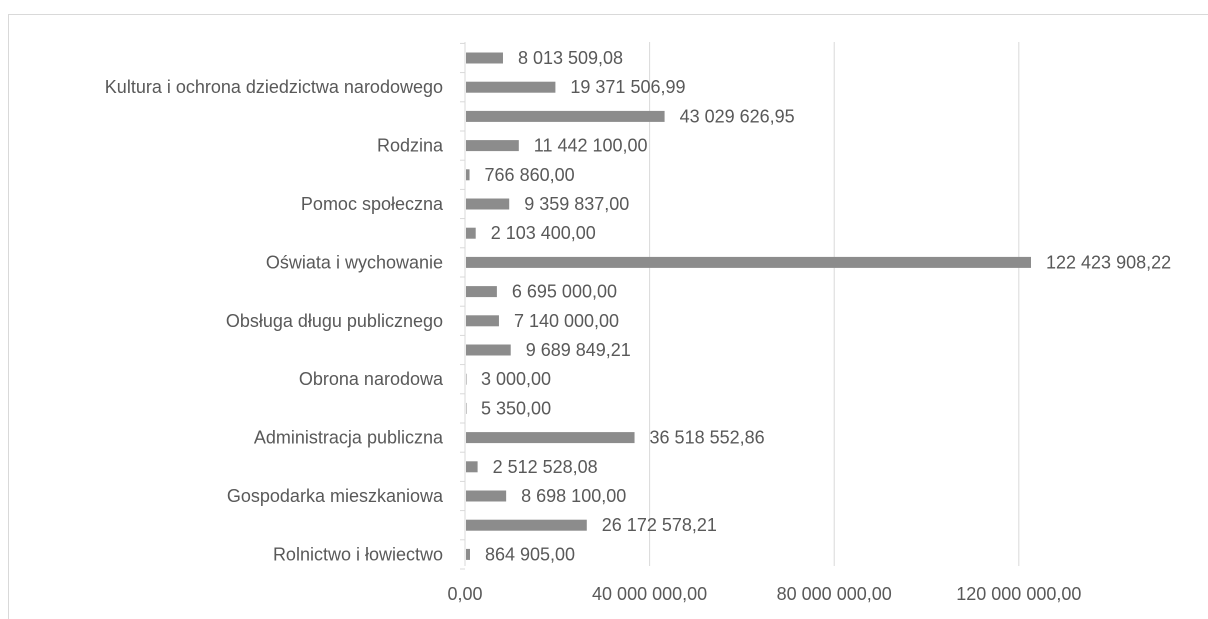 The height and width of the screenshot is (619, 1208). I want to click on data-label: 36 518 552,86, so click(707, 438).